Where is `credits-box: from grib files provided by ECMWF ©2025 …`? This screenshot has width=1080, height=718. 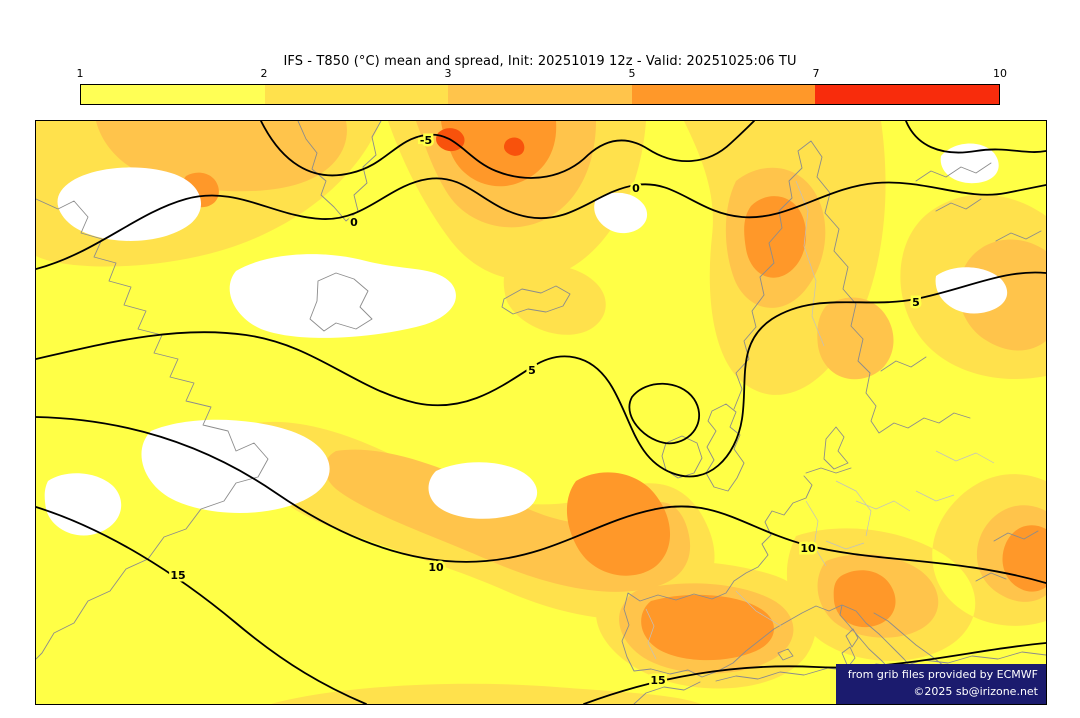 credits-box: from grib files provided by ECMWF ©2025 … is located at coordinates (940, 684).